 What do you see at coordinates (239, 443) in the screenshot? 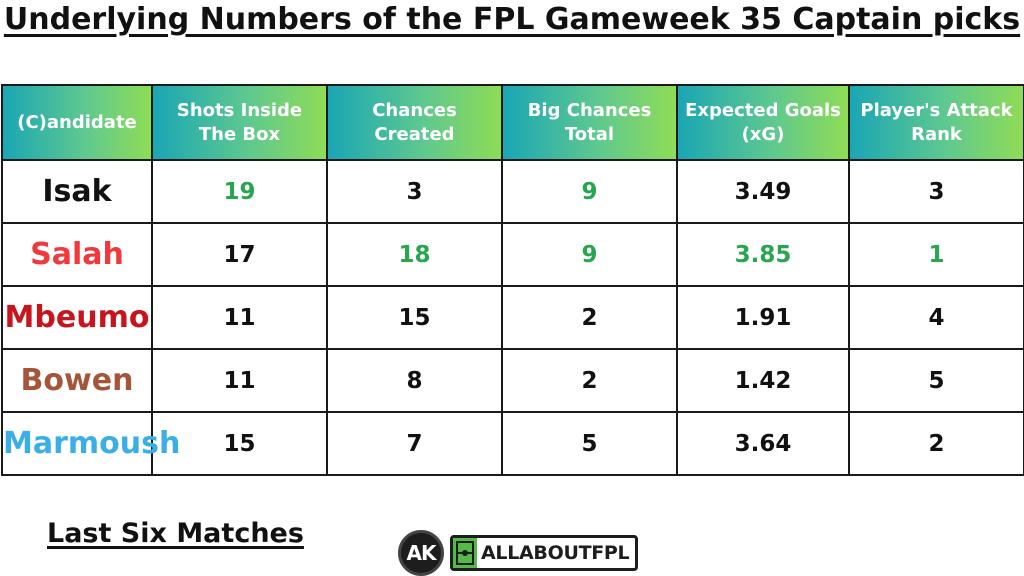
I see `cell-shots-inside-box: 15` at bounding box center [239, 443].